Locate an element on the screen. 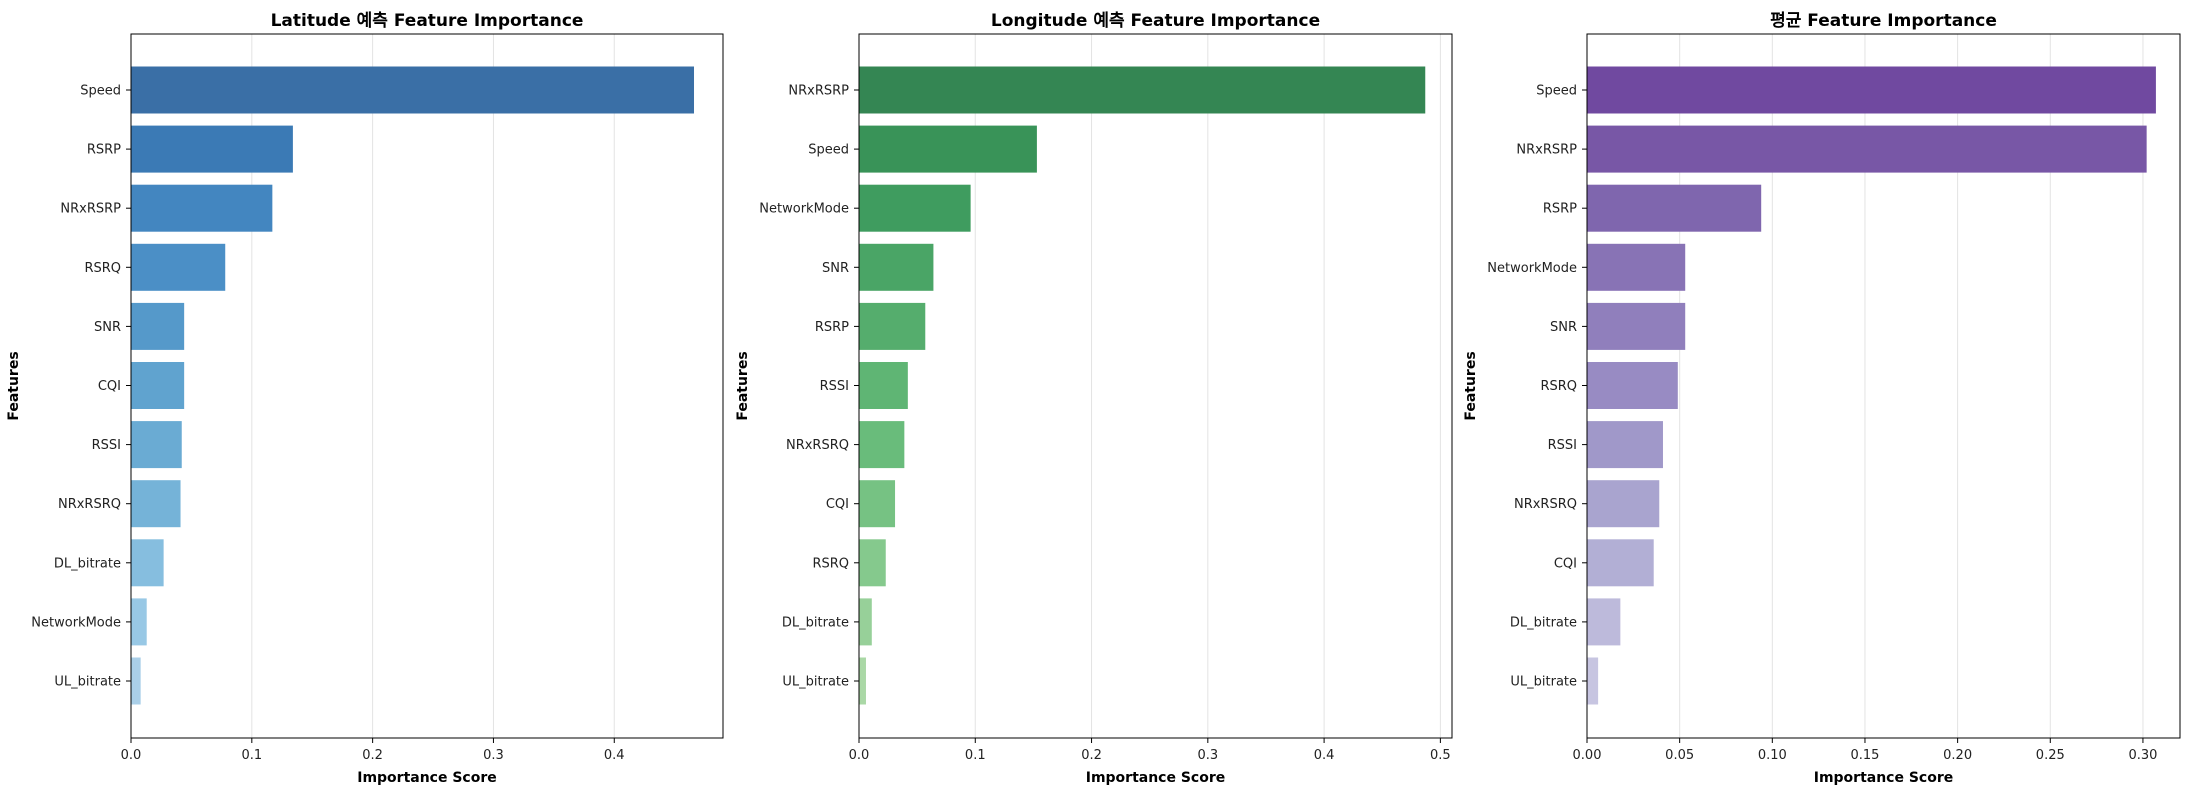  x-tick-label: 0.05 is located at coordinates (1679, 755).